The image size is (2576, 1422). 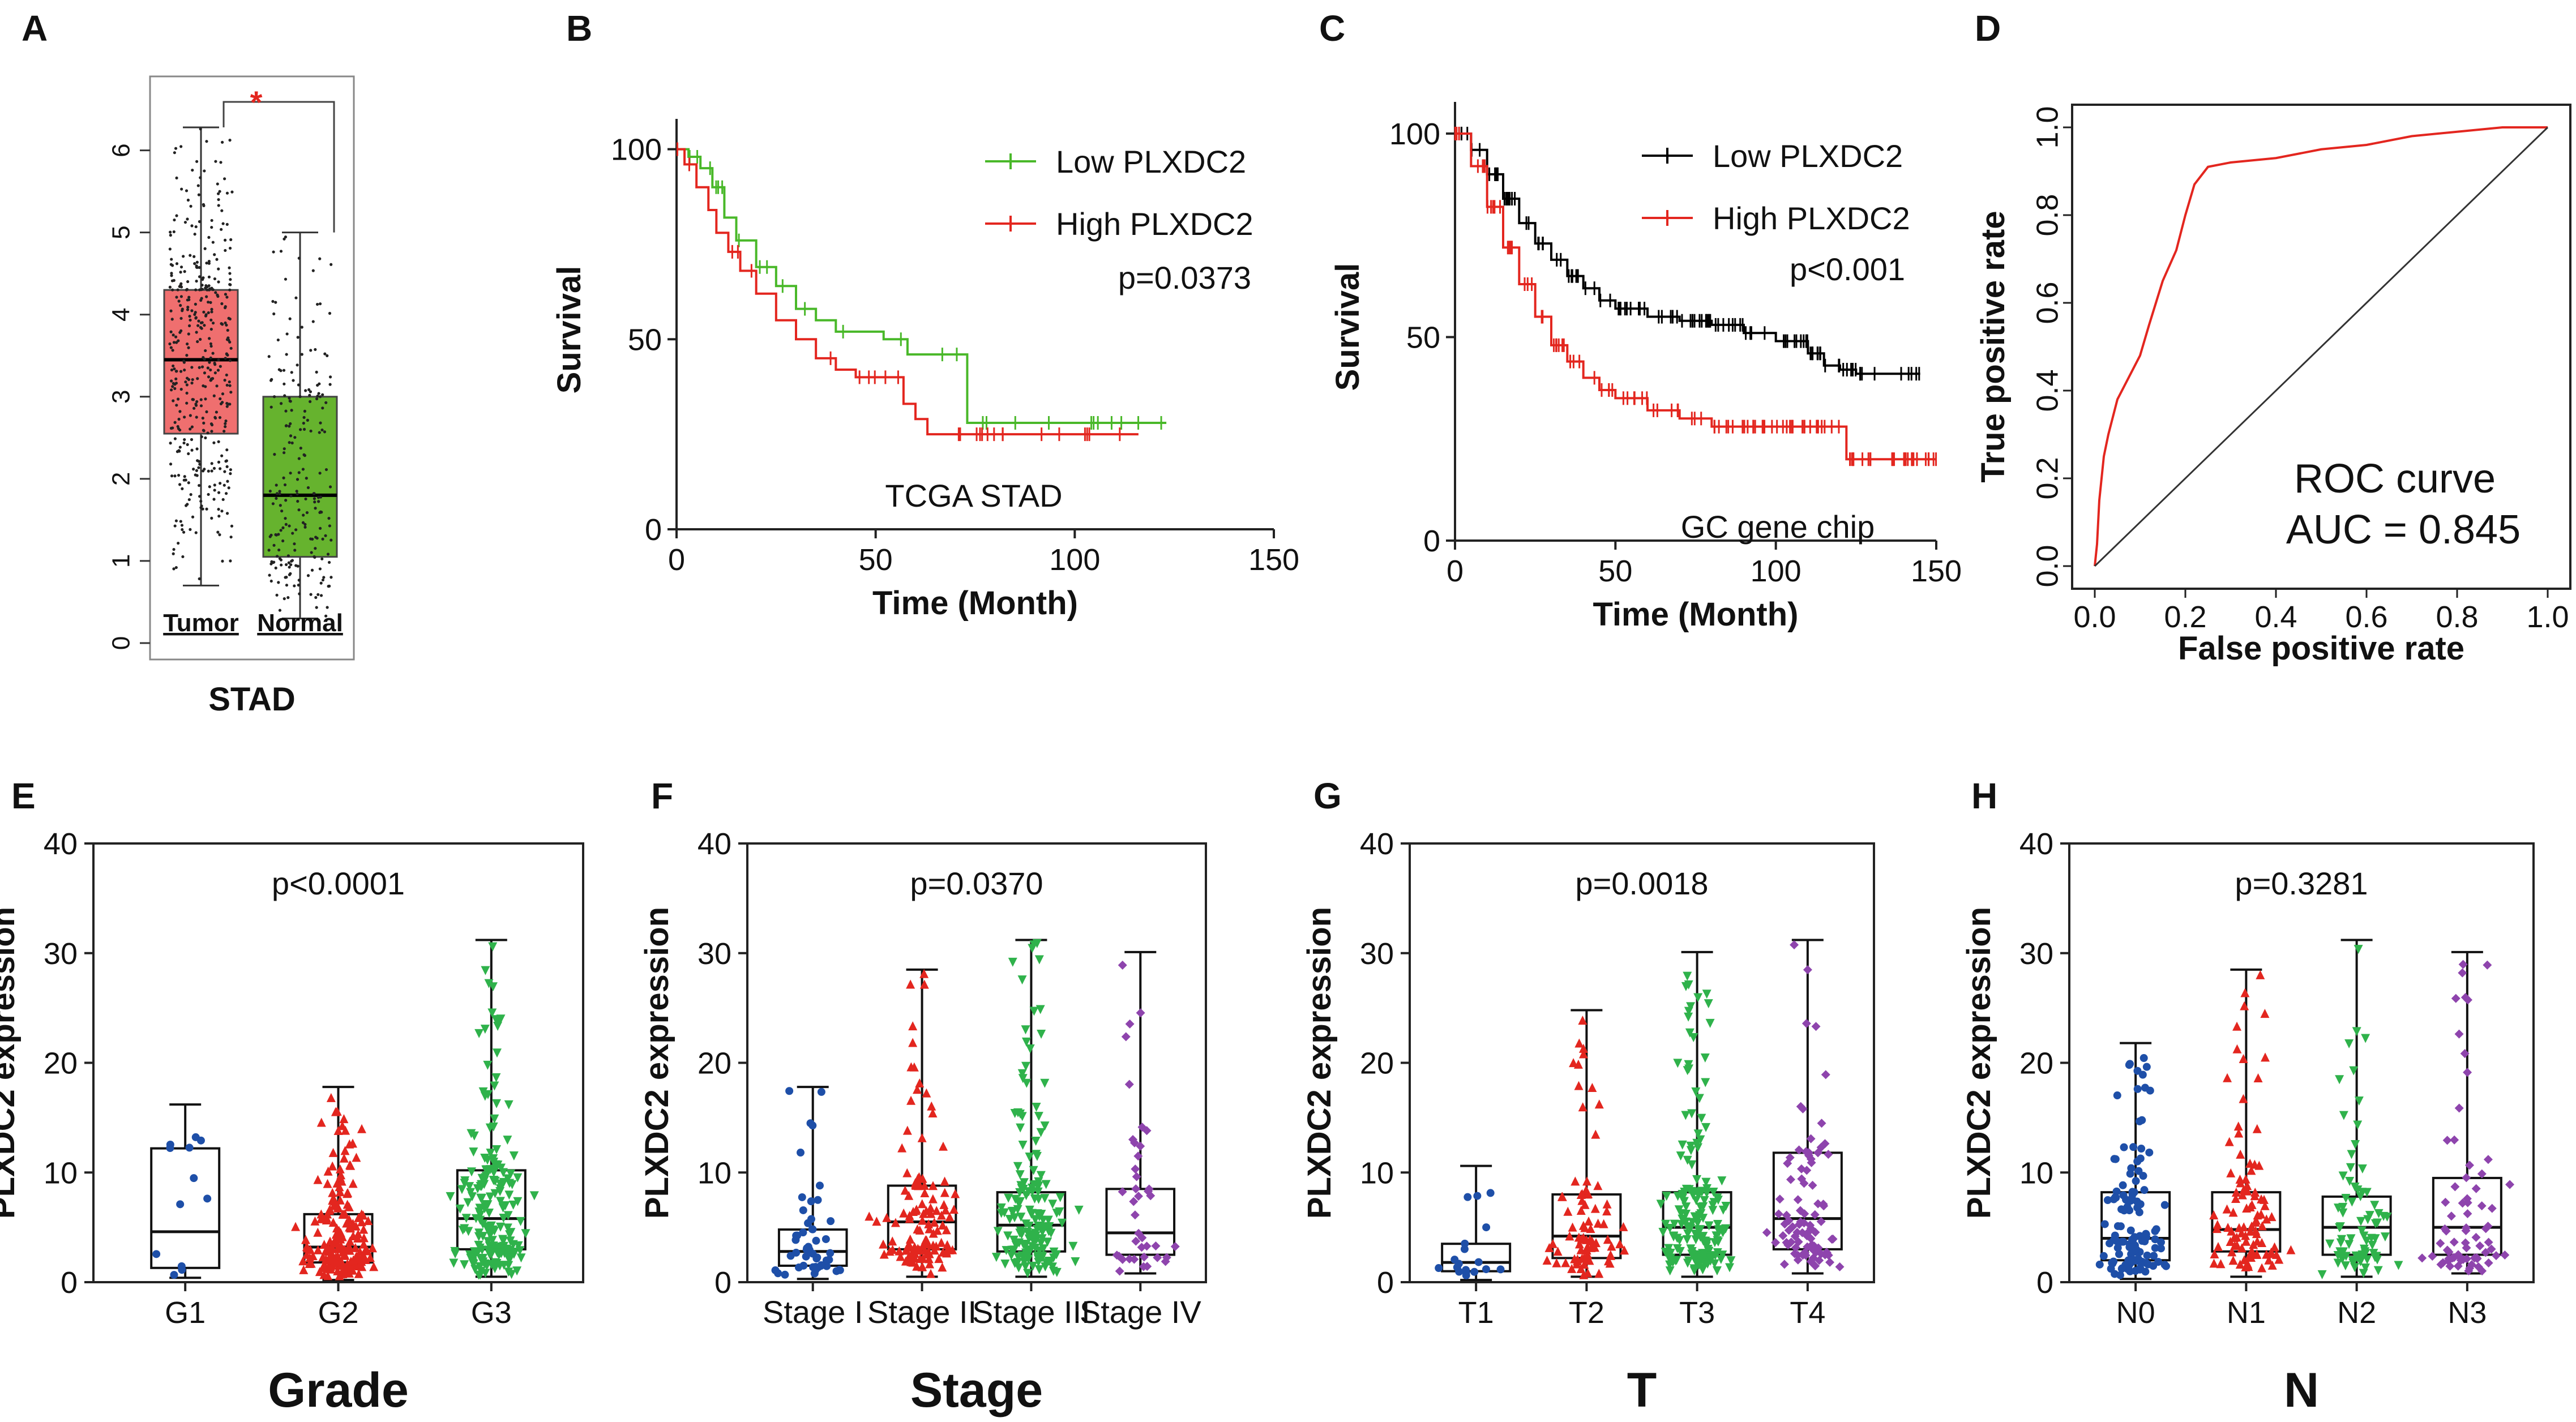 What do you see at coordinates (1984, 796) in the screenshot?
I see `panel-letter-h: H` at bounding box center [1984, 796].